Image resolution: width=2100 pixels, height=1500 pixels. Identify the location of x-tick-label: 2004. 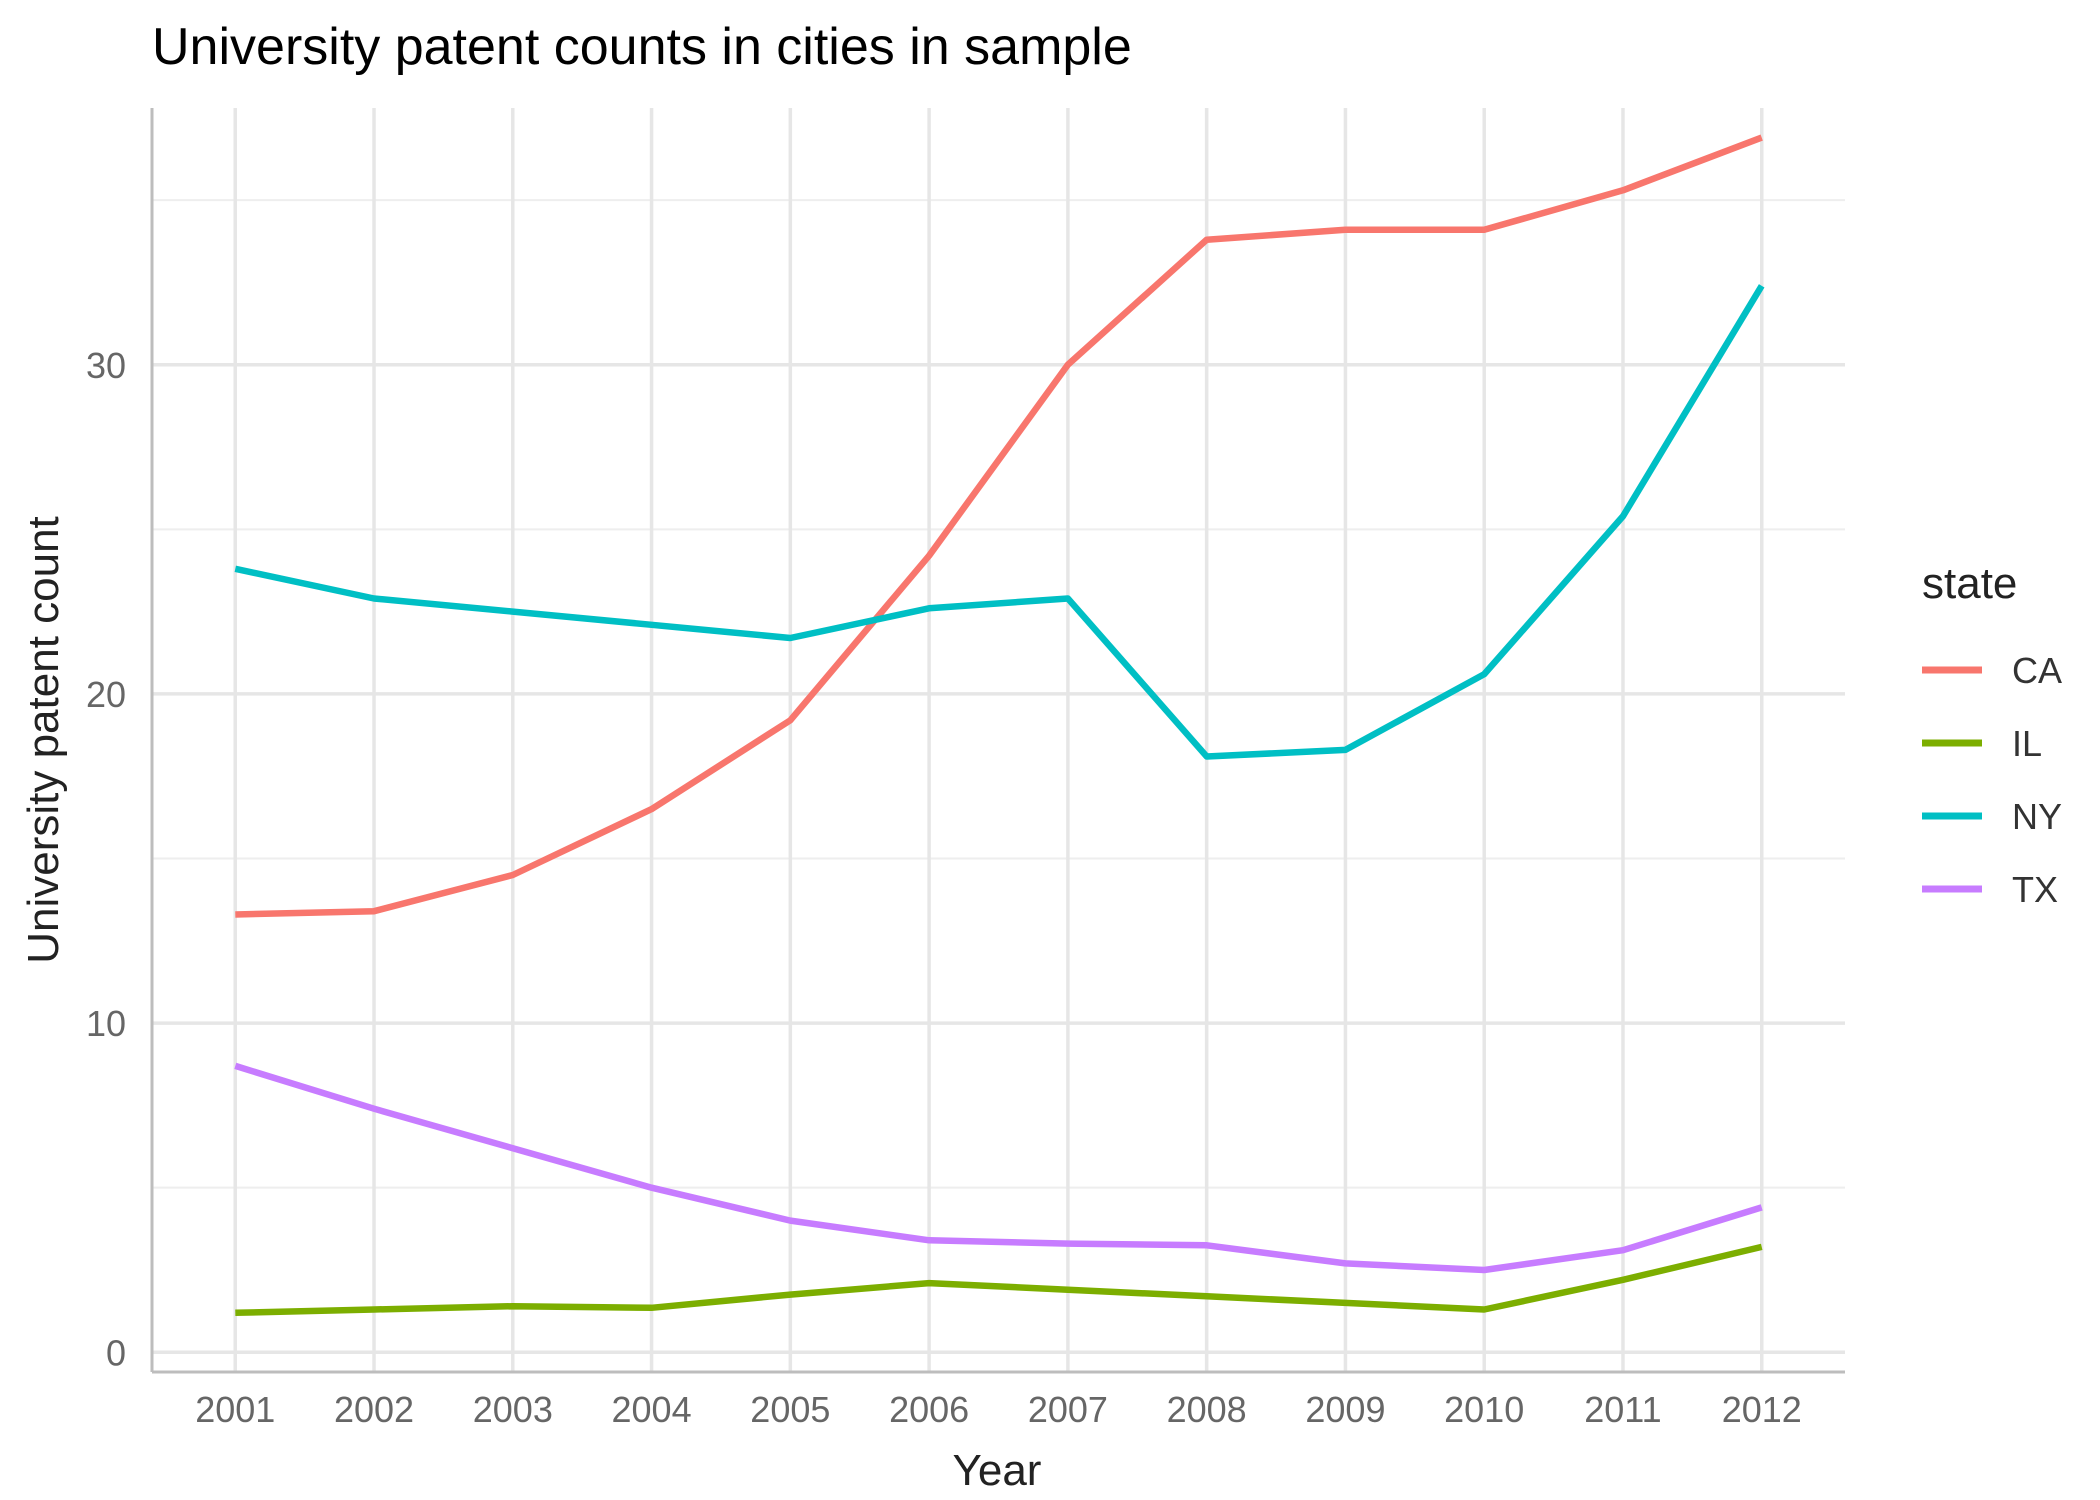
(652, 1409).